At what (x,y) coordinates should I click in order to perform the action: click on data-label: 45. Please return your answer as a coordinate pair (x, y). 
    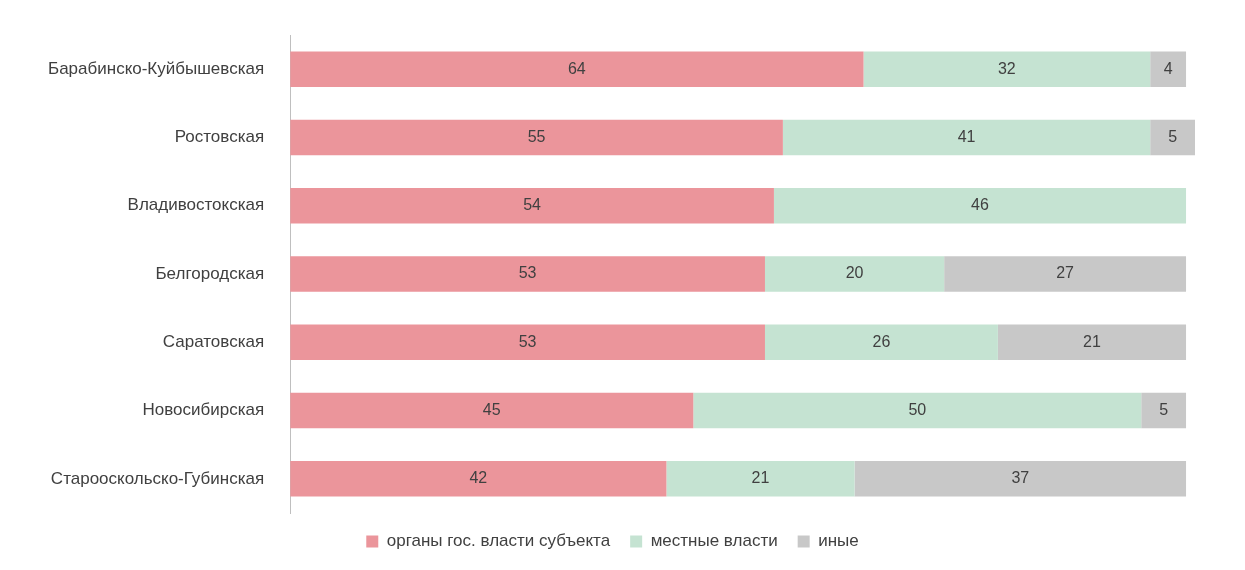
    Looking at the image, I should click on (491, 409).